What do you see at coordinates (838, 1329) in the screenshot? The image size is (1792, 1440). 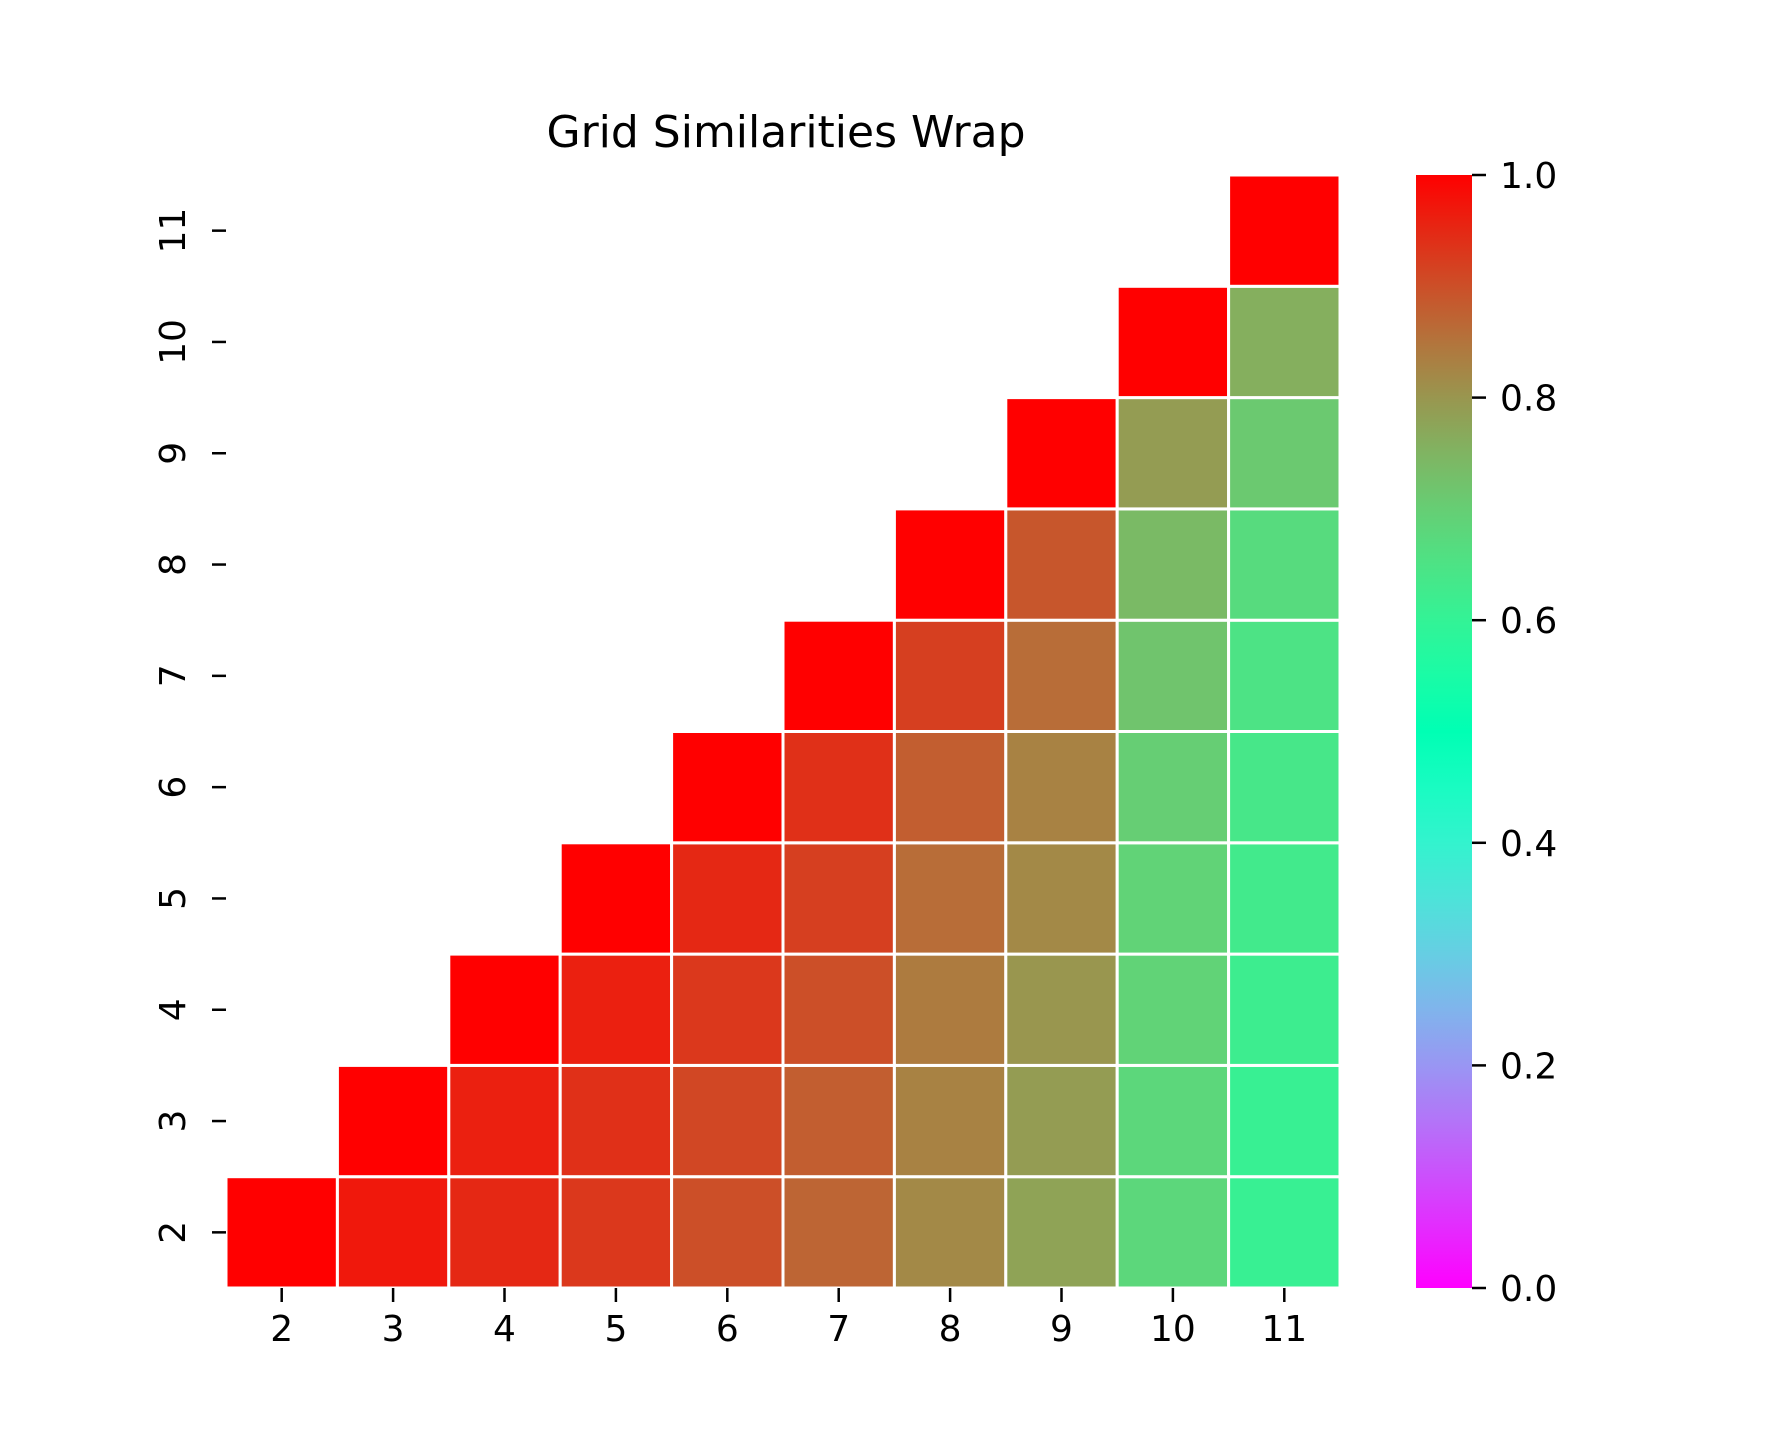 I see `x-tick-label-7: 7` at bounding box center [838, 1329].